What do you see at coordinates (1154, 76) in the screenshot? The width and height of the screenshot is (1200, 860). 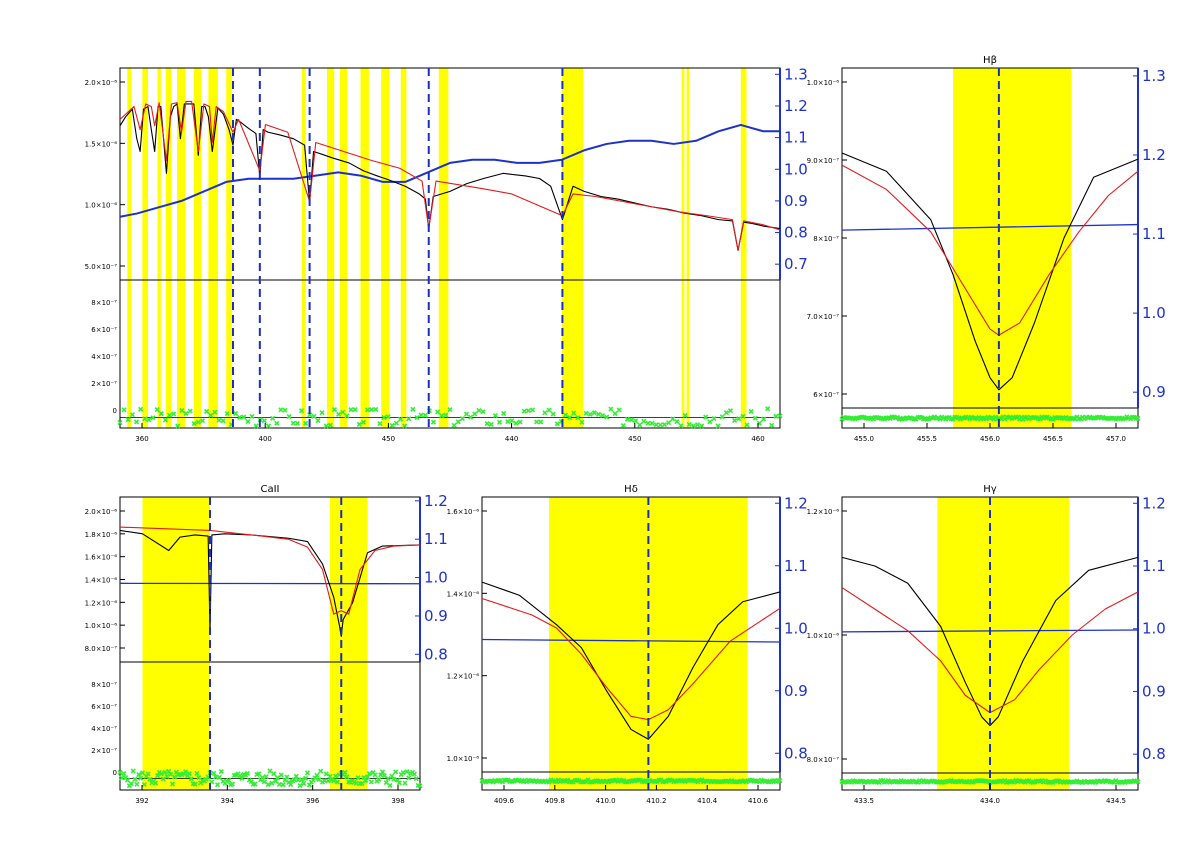 I see `ratio-tick-label: 1.3` at bounding box center [1154, 76].